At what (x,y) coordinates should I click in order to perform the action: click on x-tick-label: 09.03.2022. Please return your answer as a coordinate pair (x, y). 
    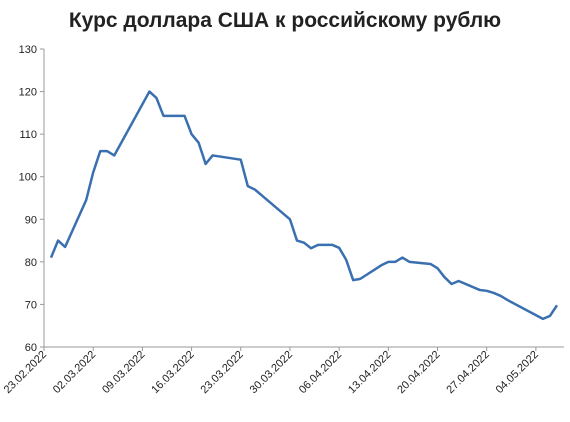
    Looking at the image, I should click on (123, 372).